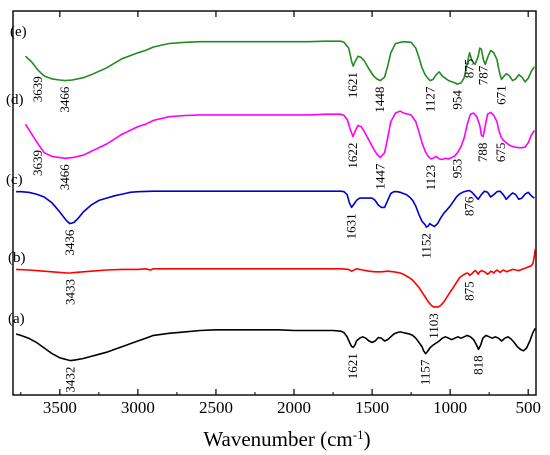 The width and height of the screenshot is (550, 455). What do you see at coordinates (275, 208) in the screenshot?
I see `series-line-c` at bounding box center [275, 208].